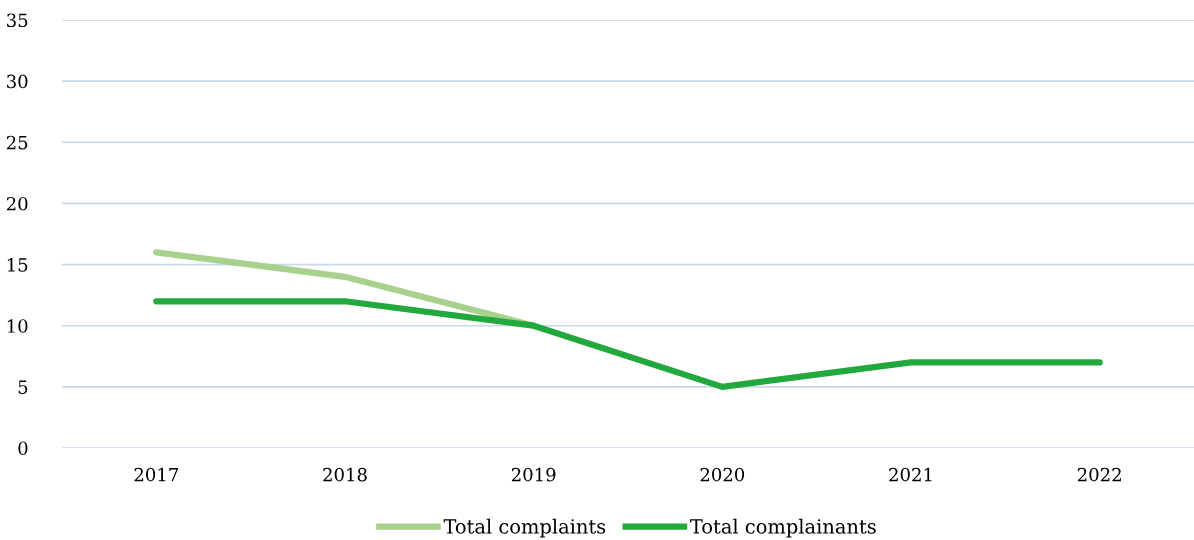 The image size is (1194, 540). I want to click on x-tick-label: 2021, so click(910, 474).